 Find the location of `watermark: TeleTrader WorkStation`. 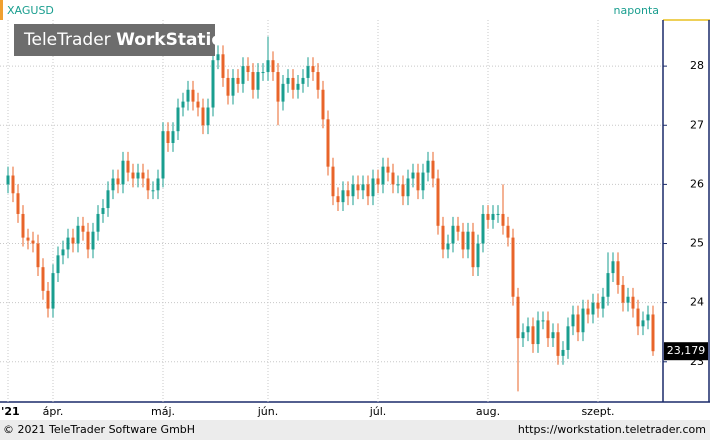

watermark: TeleTrader WorkStation is located at coordinates (129, 40).